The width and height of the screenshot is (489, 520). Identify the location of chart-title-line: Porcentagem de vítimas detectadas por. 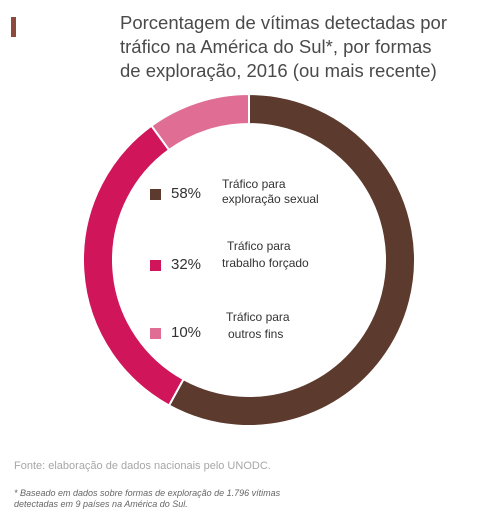
(284, 22).